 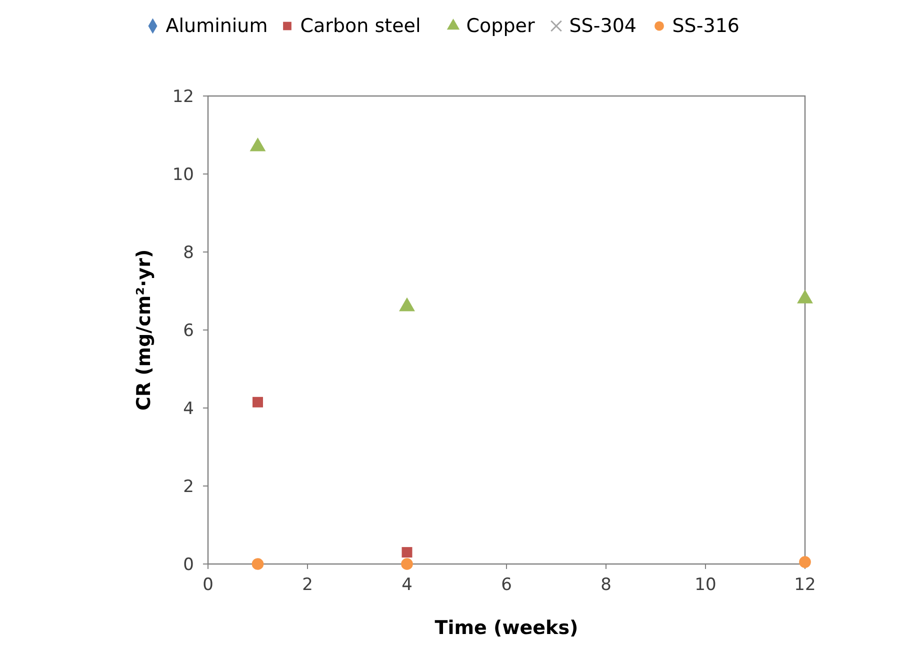 What do you see at coordinates (307, 585) in the screenshot?
I see `x-tick-label: 2` at bounding box center [307, 585].